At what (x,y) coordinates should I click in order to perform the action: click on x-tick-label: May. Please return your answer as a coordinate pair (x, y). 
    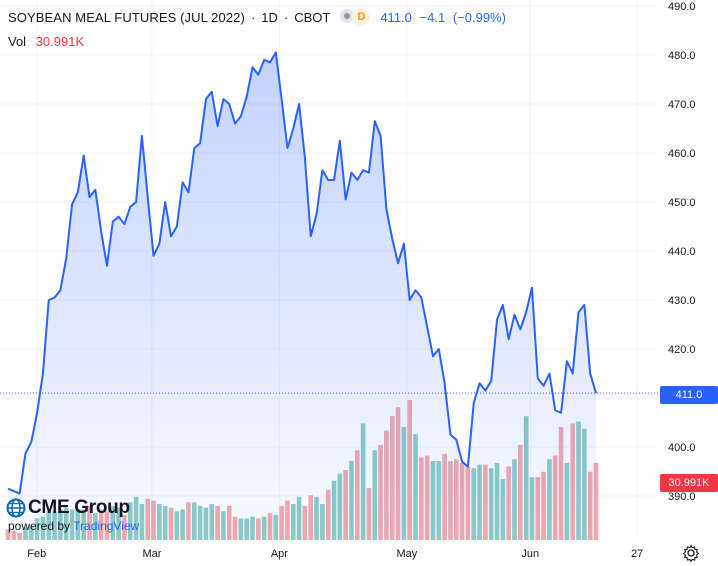
    Looking at the image, I should click on (406, 554).